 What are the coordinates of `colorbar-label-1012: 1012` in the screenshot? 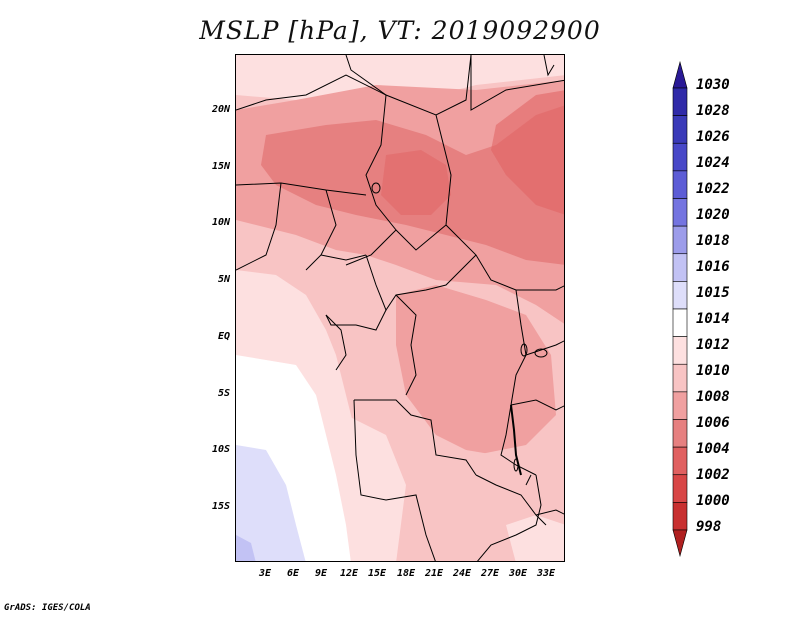 It's located at (713, 345).